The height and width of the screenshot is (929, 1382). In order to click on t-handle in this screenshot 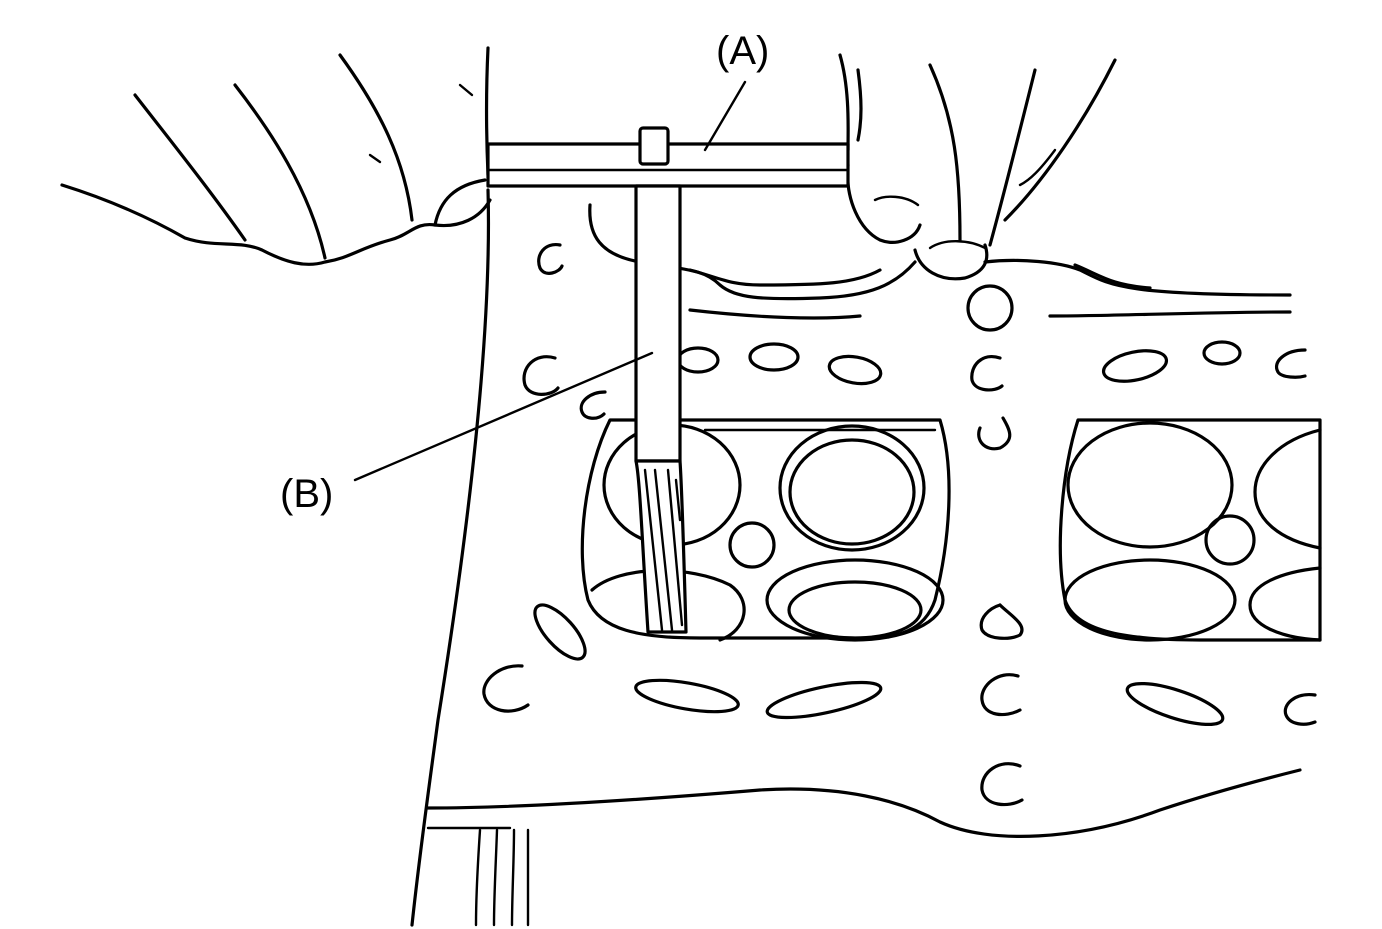, I will do `click(668, 157)`.